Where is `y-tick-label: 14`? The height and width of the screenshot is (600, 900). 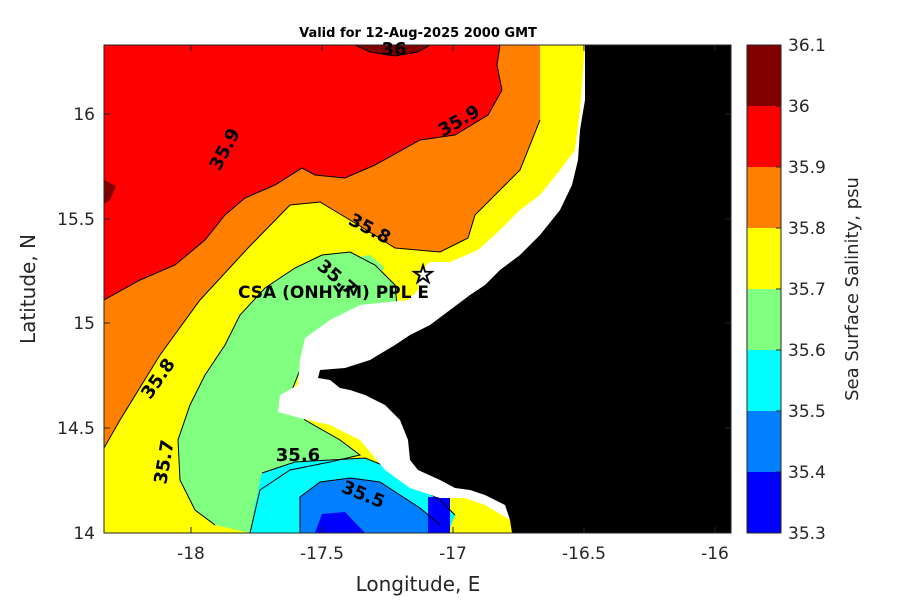 y-tick-label: 14 is located at coordinates (84, 534).